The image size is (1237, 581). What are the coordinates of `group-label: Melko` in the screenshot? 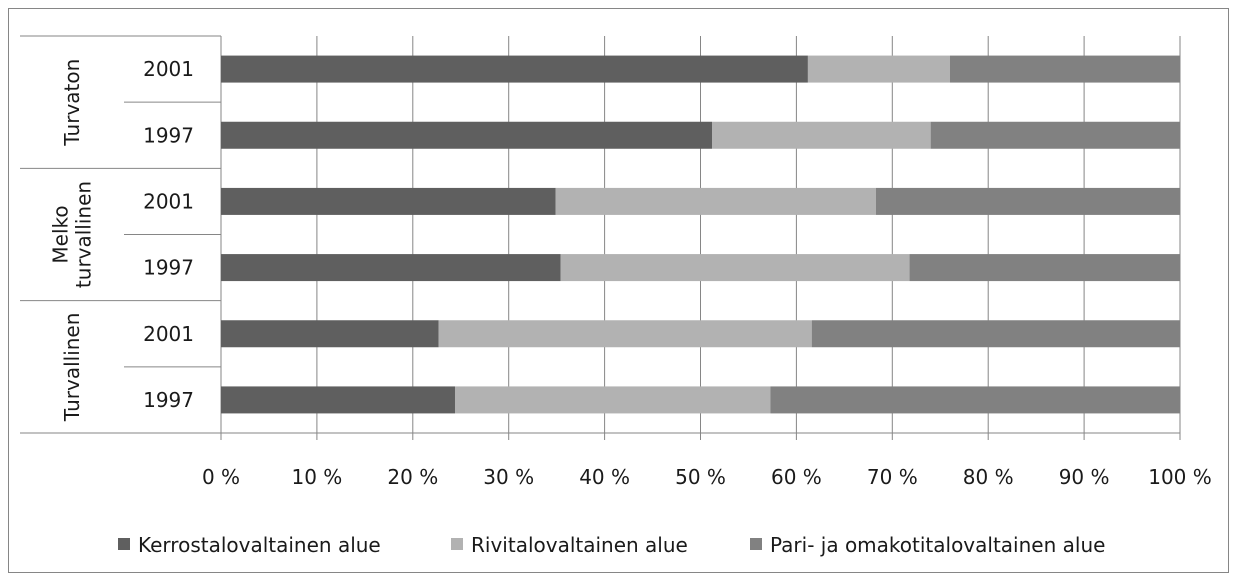 It's located at (61, 234).